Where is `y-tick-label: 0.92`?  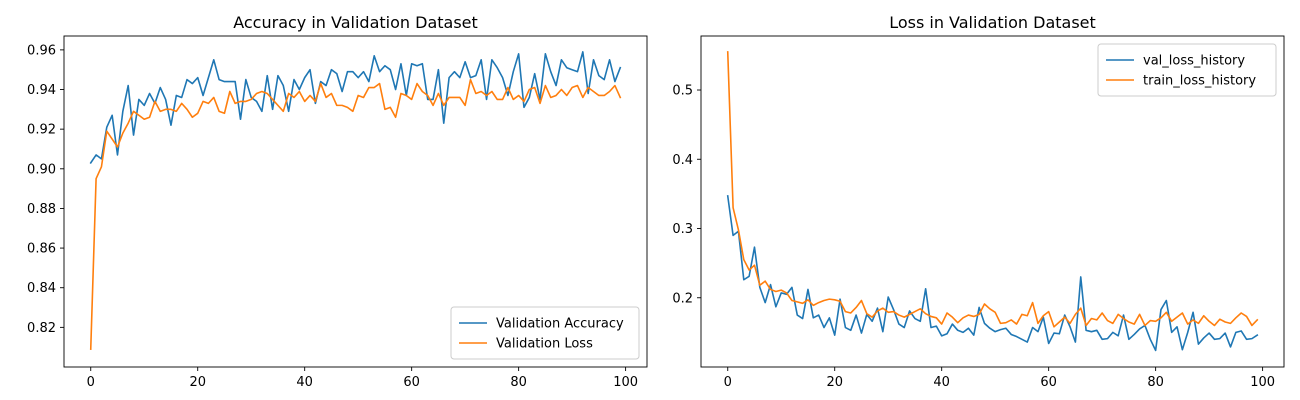 y-tick-label: 0.92 is located at coordinates (41, 130).